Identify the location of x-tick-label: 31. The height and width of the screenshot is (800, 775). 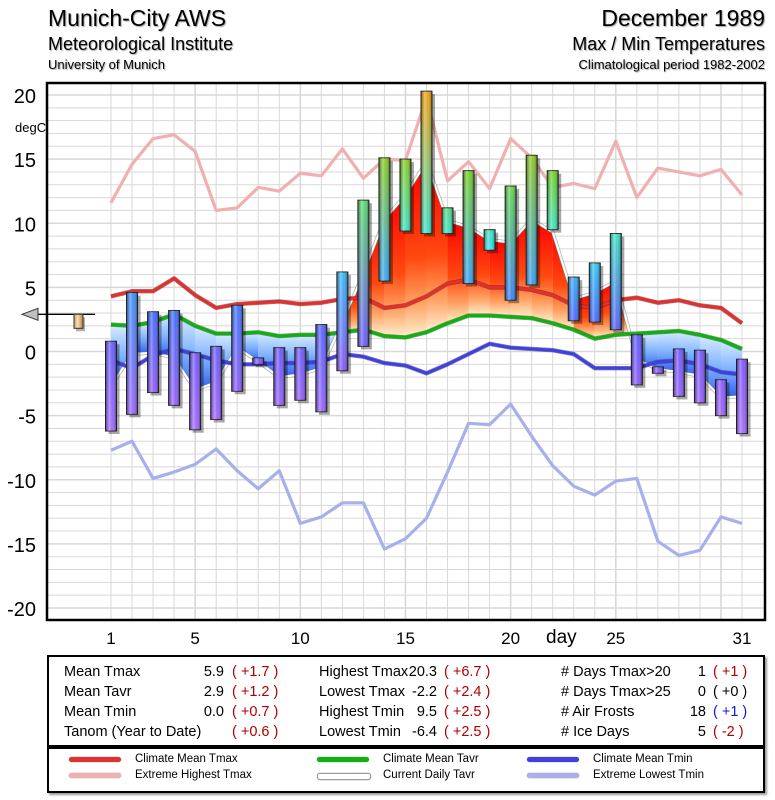
(742, 638).